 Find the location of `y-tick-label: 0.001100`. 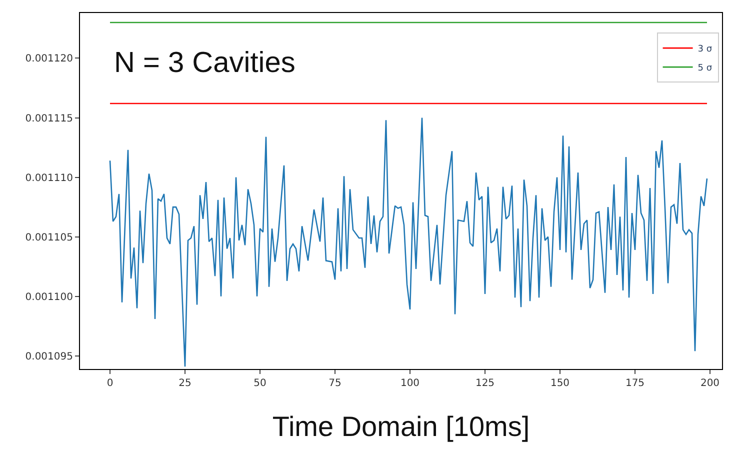

y-tick-label: 0.001100 is located at coordinates (49, 297).